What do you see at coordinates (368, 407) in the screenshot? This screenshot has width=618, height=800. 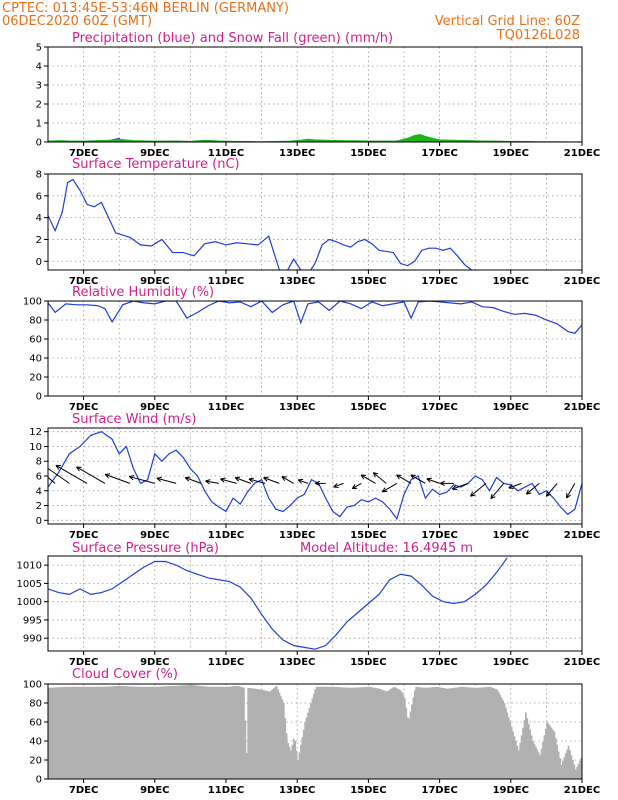 I see `x-tick-label: 15DEC` at bounding box center [368, 407].